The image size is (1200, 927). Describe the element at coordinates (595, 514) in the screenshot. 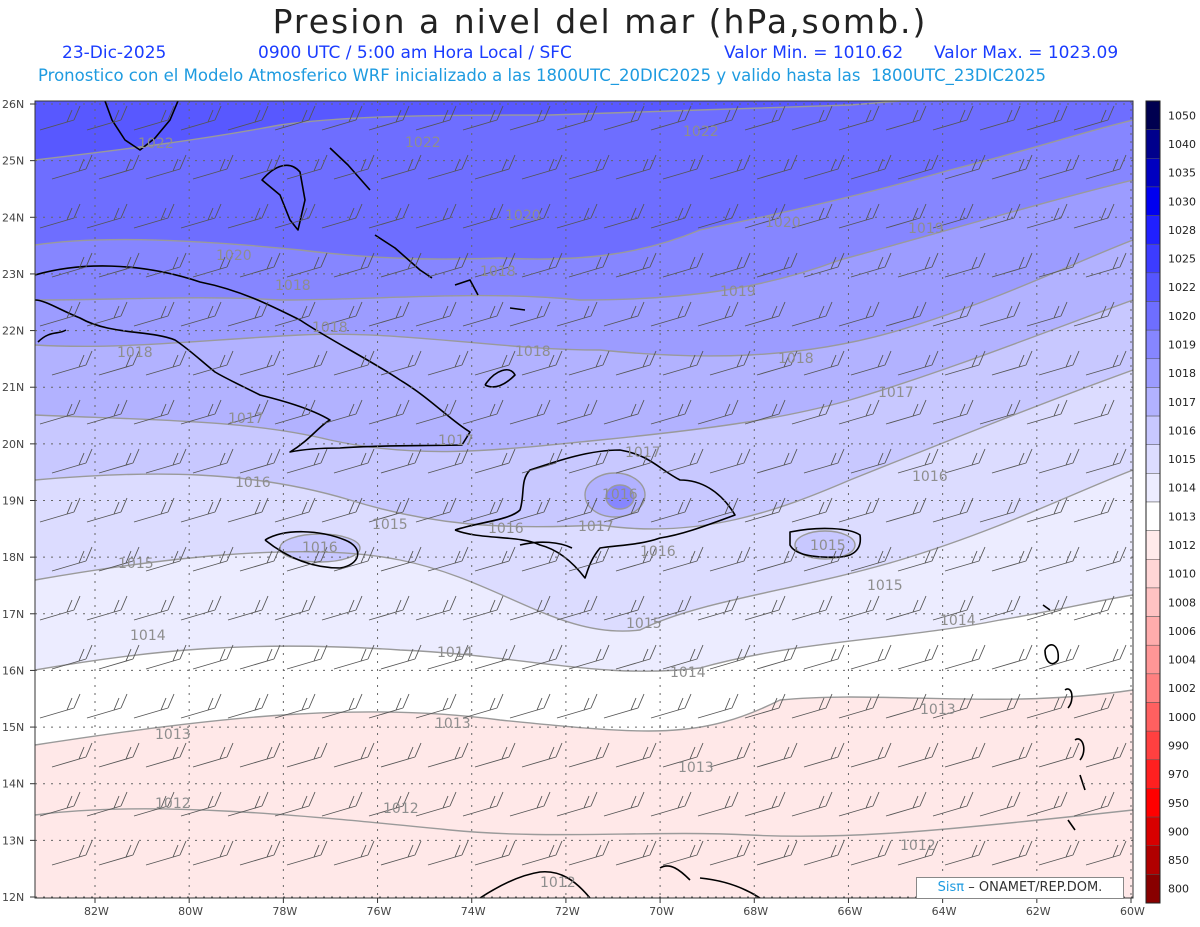

I see `hispaniola-coast` at that location.